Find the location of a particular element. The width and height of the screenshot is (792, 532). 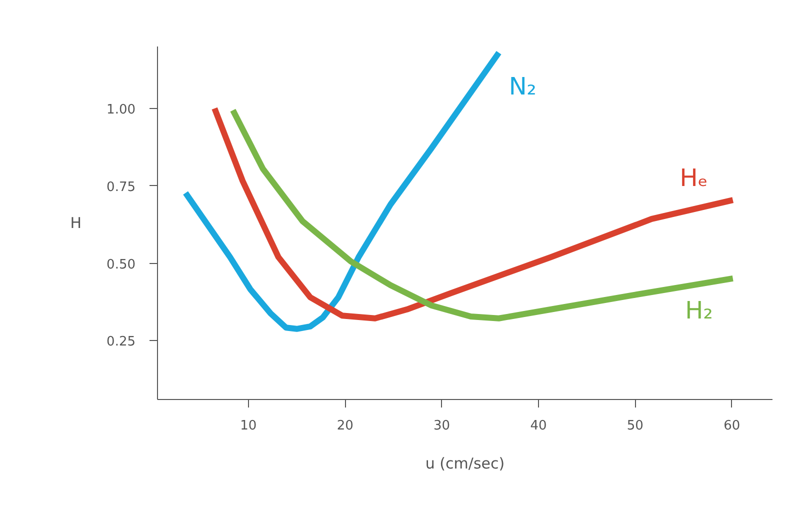

x-tick-label: 60 is located at coordinates (732, 426).